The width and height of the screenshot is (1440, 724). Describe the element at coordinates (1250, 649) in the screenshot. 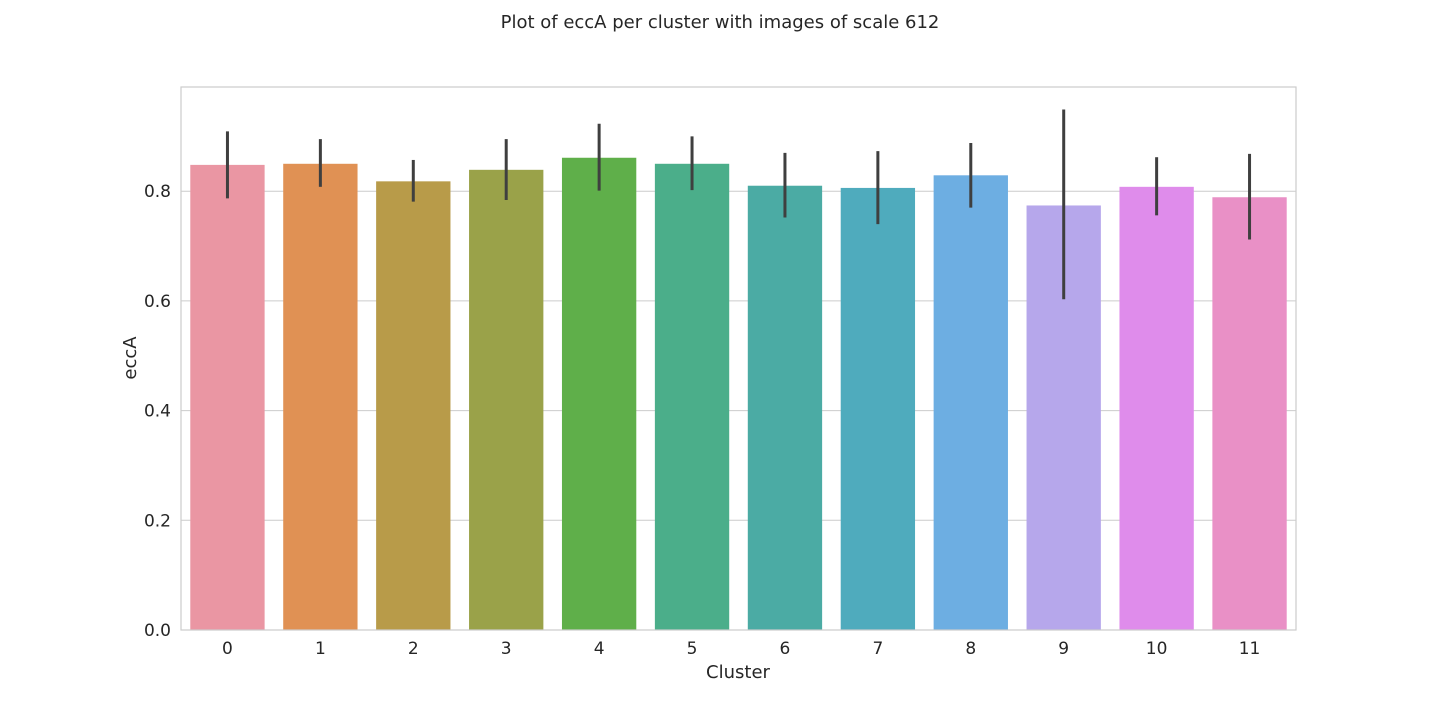

I see `x-tick-label: 11` at that location.